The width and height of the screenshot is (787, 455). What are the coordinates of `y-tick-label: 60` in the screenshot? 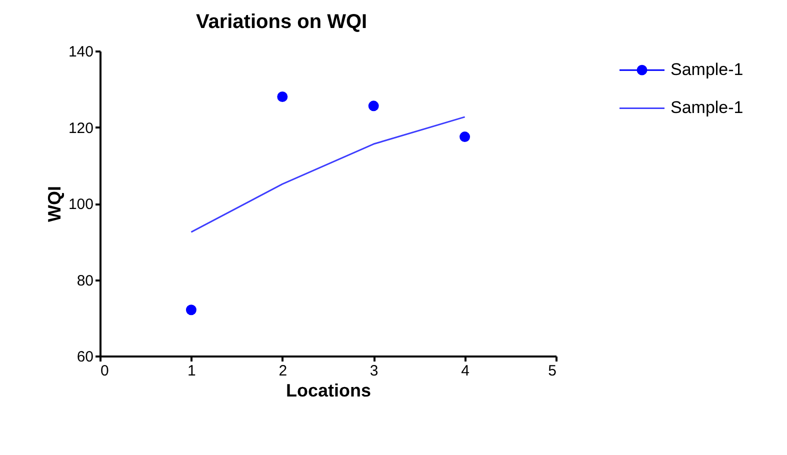 It's located at (85, 357).